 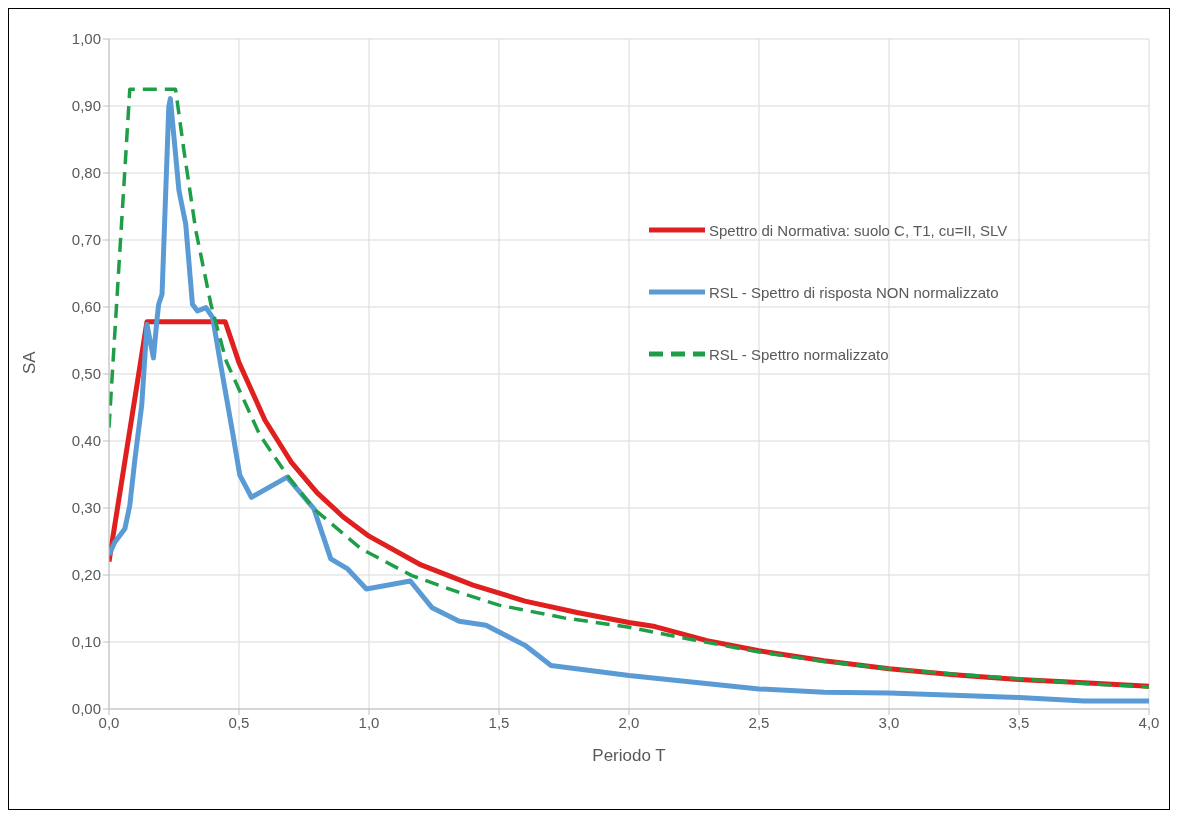 I want to click on x-tick-label: 1,5, so click(x=499, y=722).